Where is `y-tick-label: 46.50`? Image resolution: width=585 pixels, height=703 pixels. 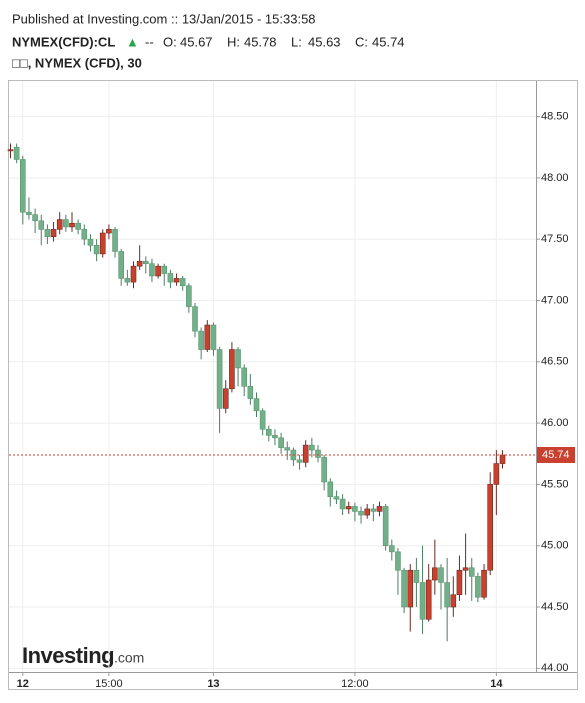
y-tick-label: 46.50 is located at coordinates (555, 362).